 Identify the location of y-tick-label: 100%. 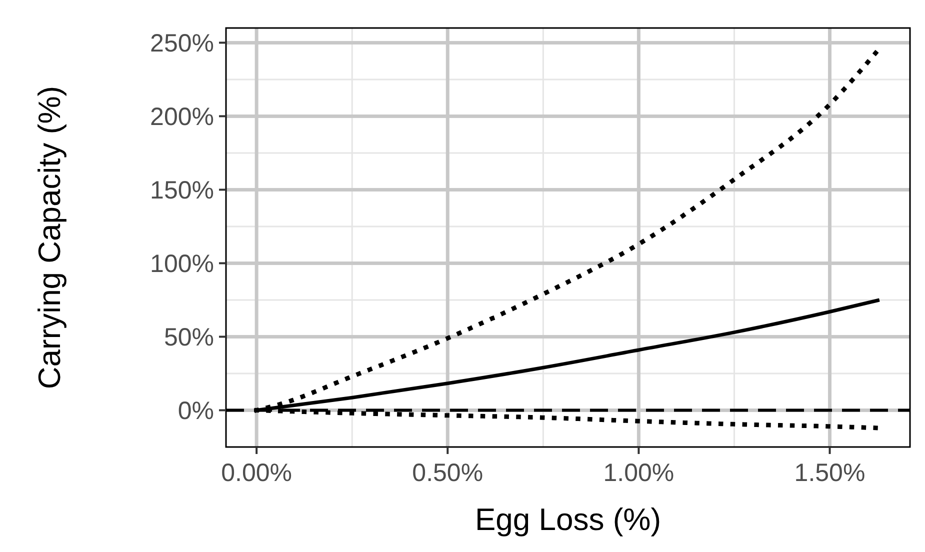
(182, 264).